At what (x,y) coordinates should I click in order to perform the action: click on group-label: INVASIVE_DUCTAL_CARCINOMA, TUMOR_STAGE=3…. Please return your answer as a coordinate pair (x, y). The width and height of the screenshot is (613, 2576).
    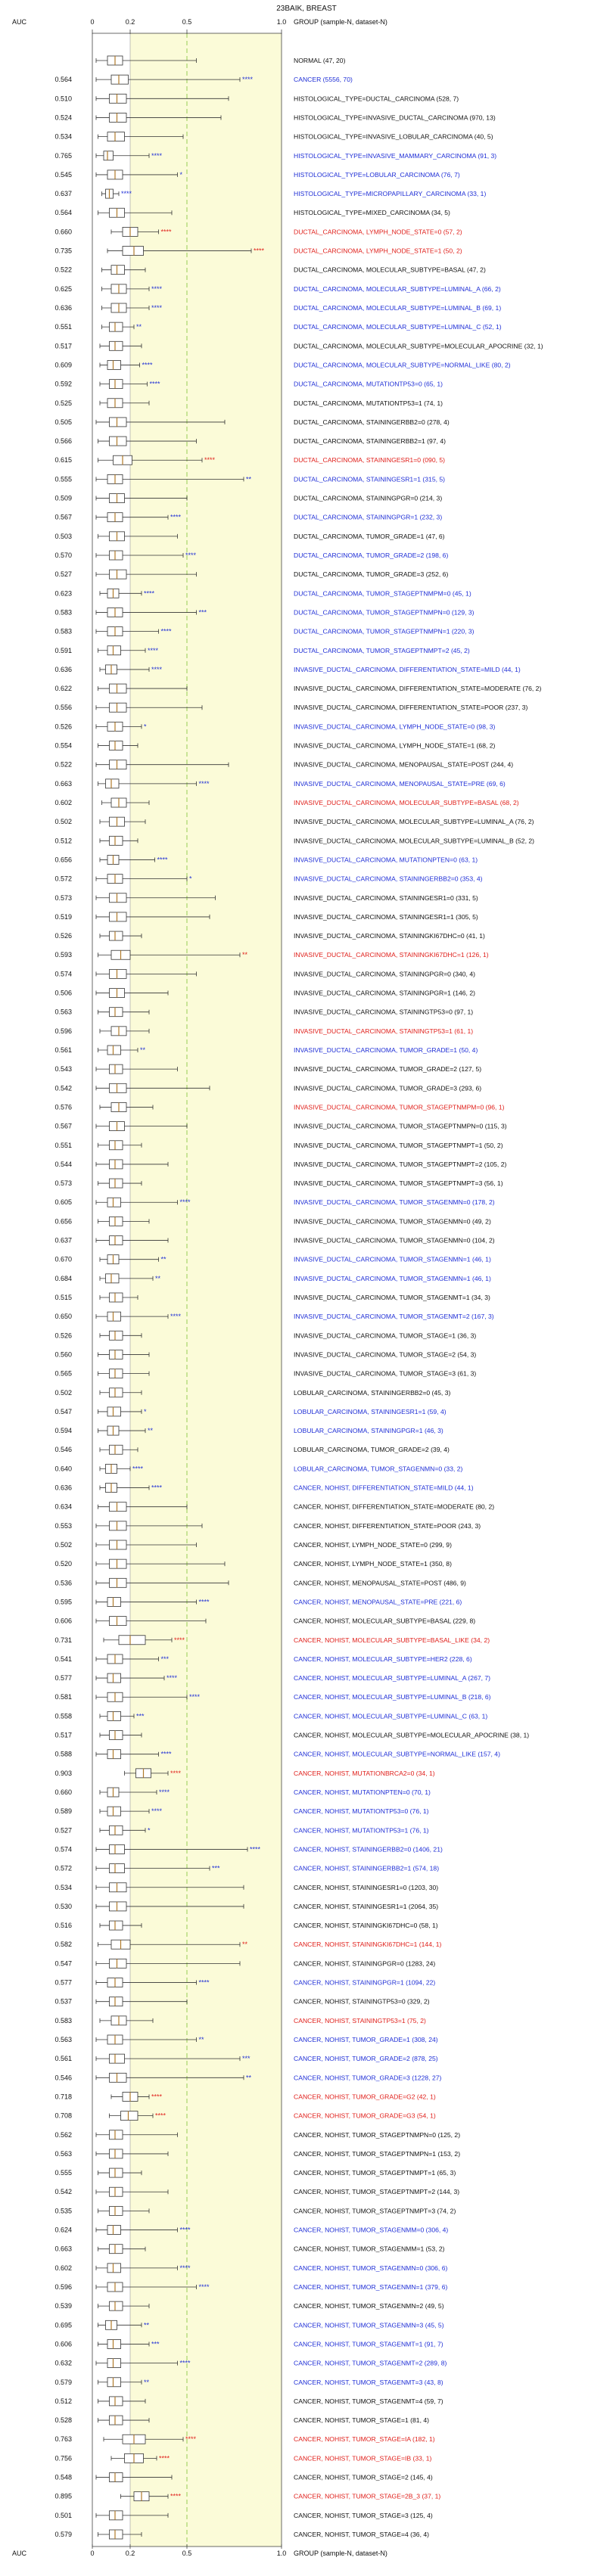
    Looking at the image, I should click on (385, 1374).